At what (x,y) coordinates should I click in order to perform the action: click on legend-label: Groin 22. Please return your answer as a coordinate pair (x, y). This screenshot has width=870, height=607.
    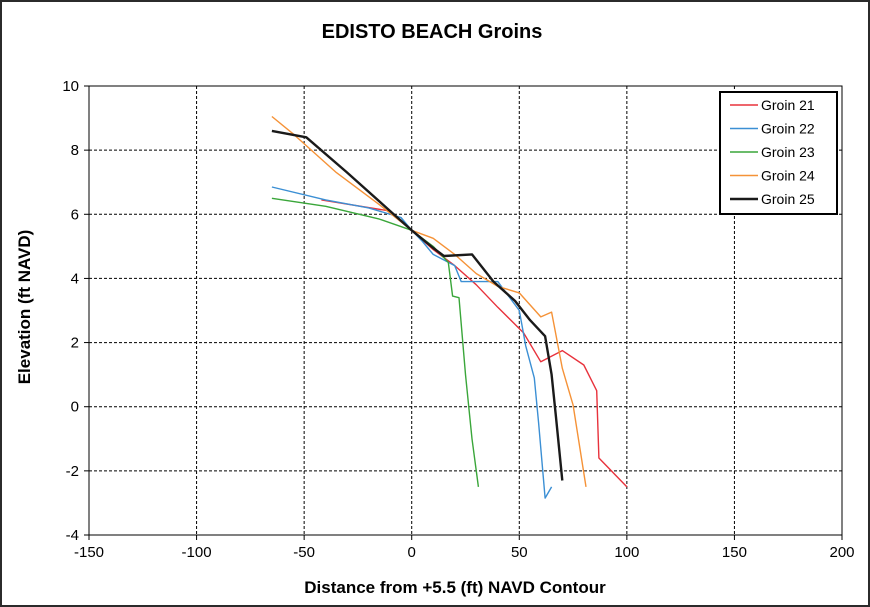
    Looking at the image, I should click on (788, 129).